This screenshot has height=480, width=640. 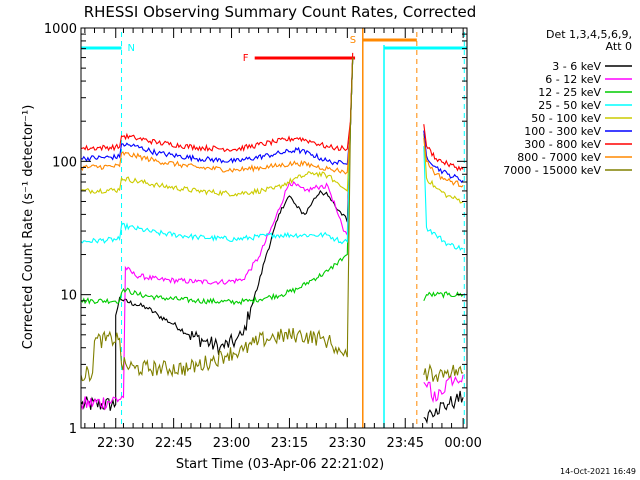 I want to click on x-tick-label: 22:30, so click(x=115, y=443).